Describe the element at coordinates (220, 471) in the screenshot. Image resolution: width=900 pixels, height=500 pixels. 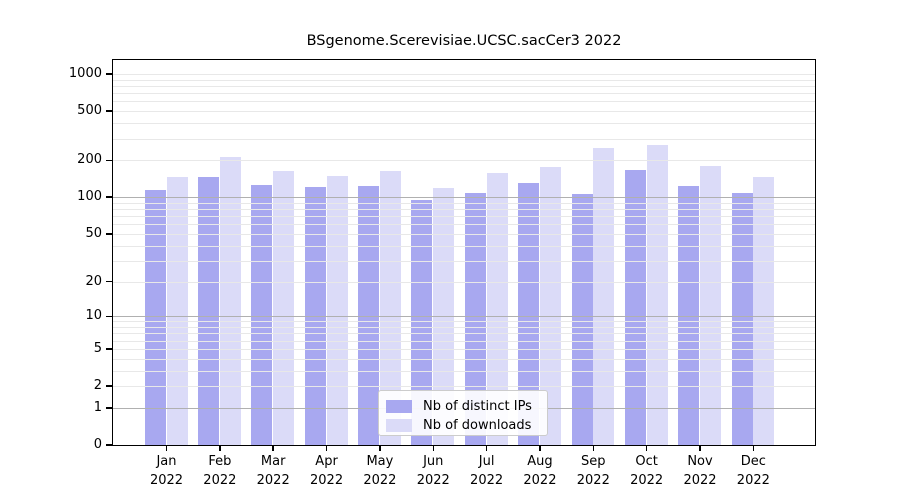
I see `x-tick-label: Feb 2022` at that location.